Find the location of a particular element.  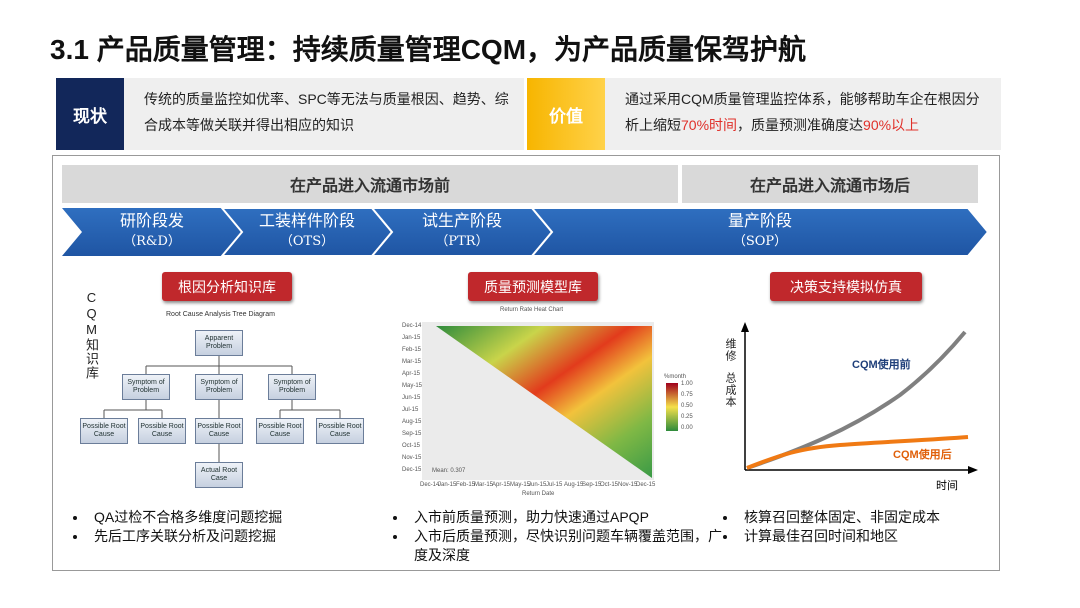

heatmap-x-tick: Jun-15 is located at coordinates (537, 485).